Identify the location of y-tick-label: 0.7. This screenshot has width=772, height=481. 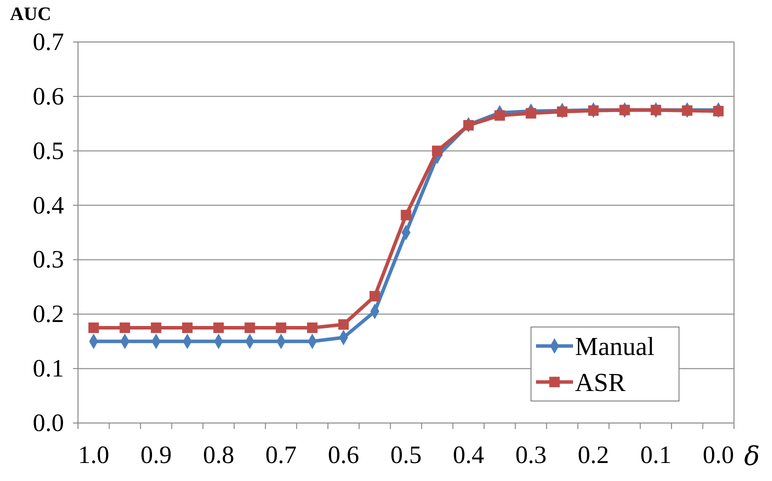
(48, 42).